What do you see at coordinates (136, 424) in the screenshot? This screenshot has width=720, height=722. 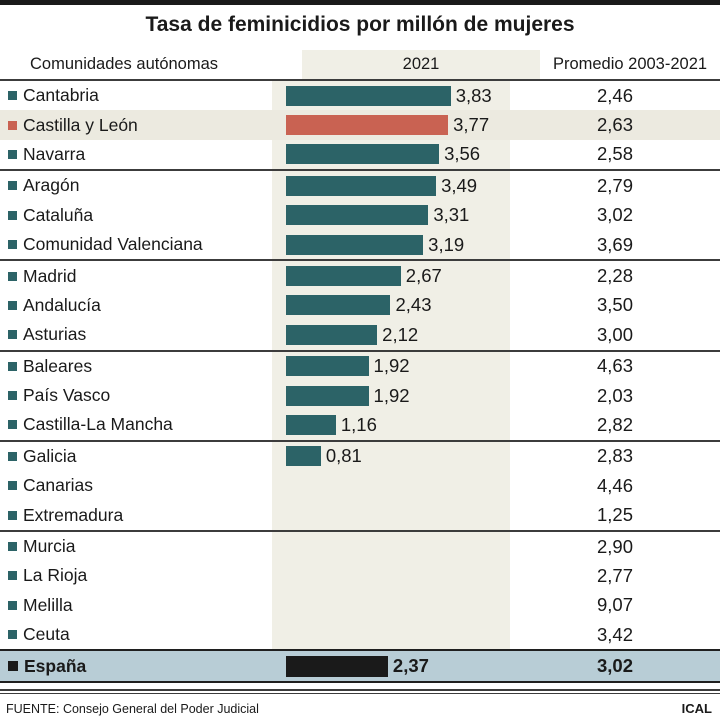 I see `region-cell: Castilla-La Mancha` at bounding box center [136, 424].